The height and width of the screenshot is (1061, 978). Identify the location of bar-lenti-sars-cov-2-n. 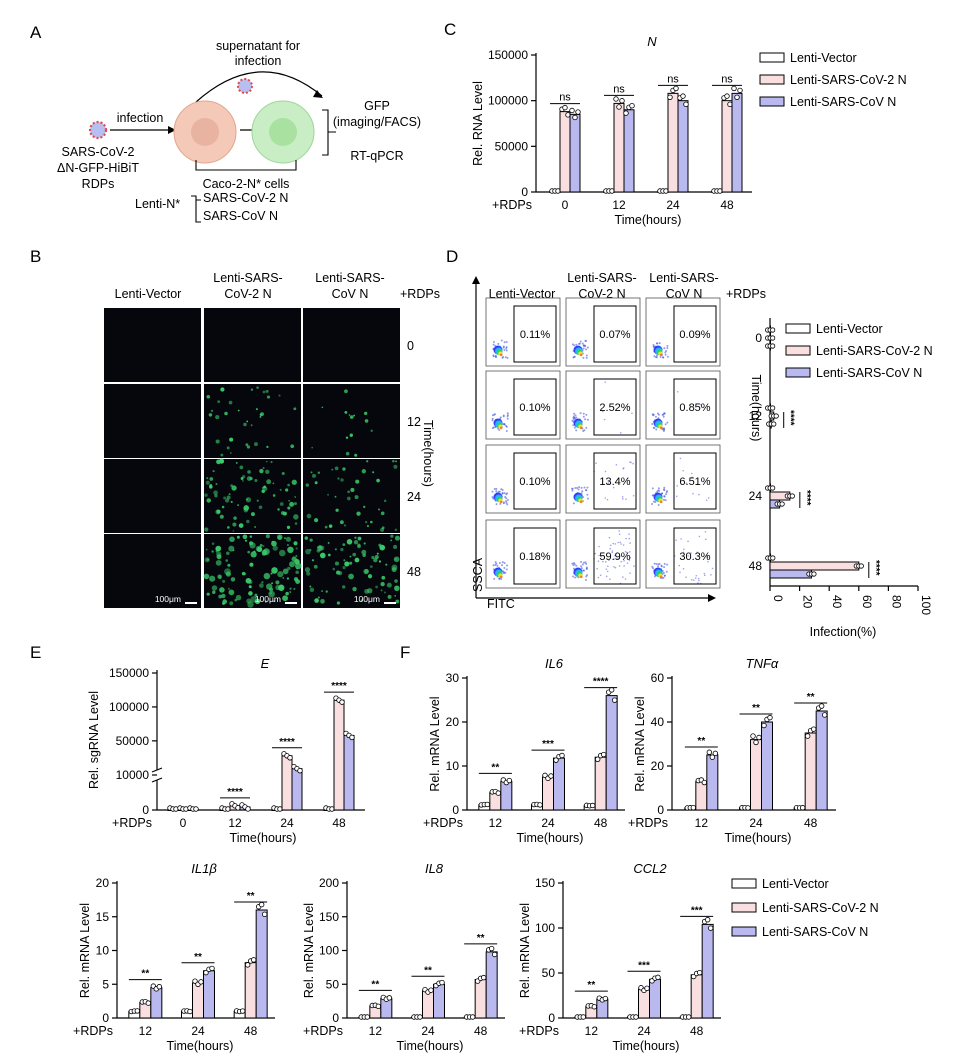
(250, 990).